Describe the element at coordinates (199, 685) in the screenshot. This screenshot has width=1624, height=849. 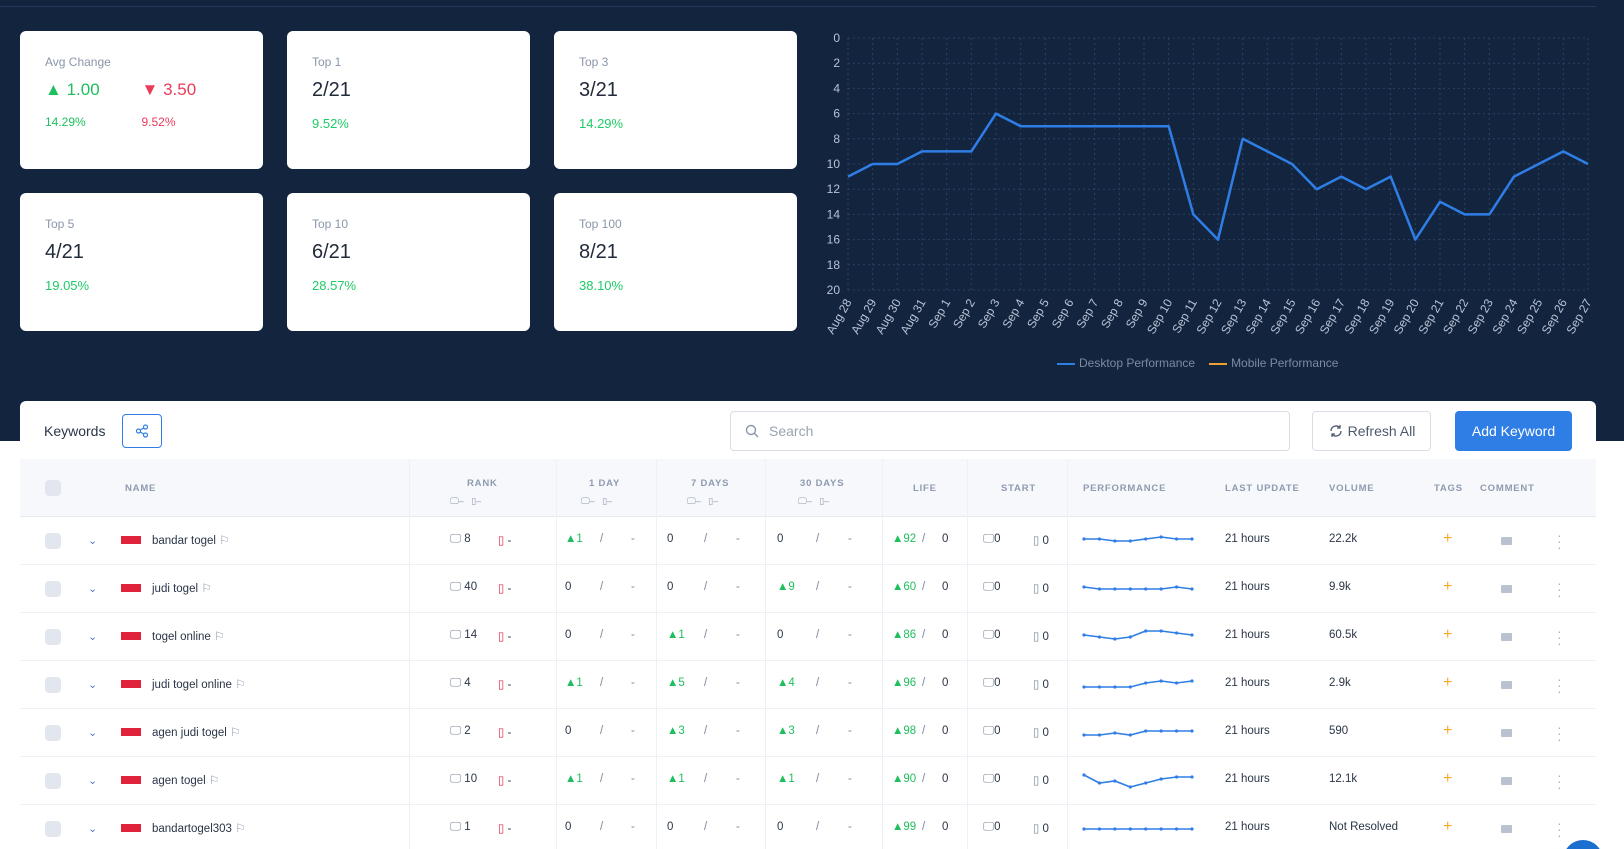
I see `keyword-name: judi togel online ⚐` at that location.